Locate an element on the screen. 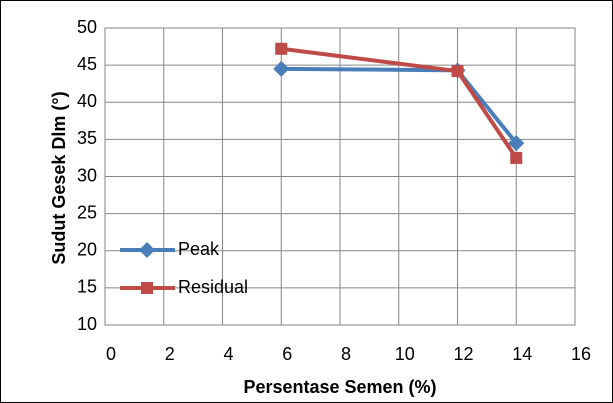  x-tick-label: 12 is located at coordinates (463, 354).